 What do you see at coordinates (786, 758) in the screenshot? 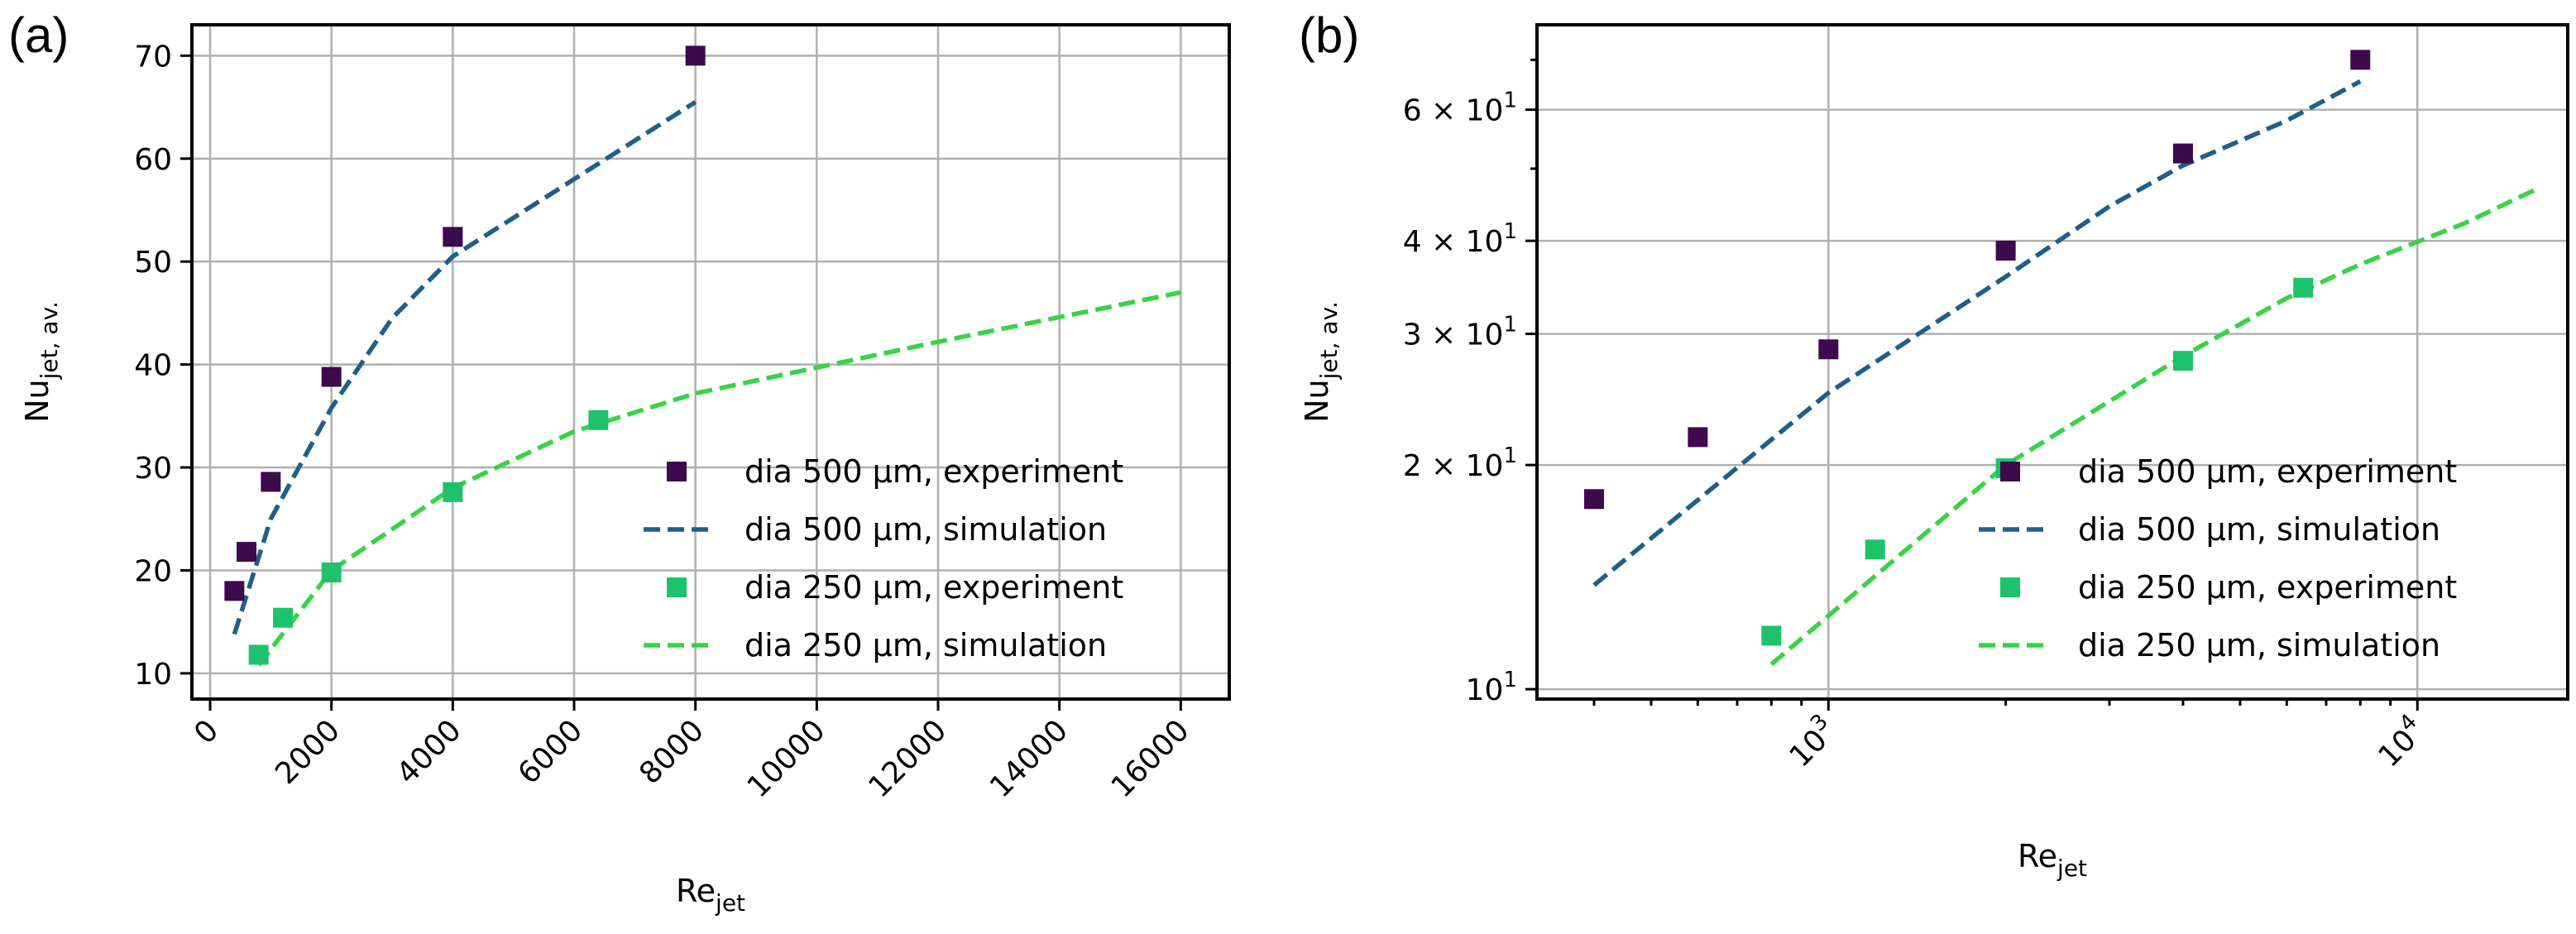
I see `x-tick-label: 10000` at bounding box center [786, 758].